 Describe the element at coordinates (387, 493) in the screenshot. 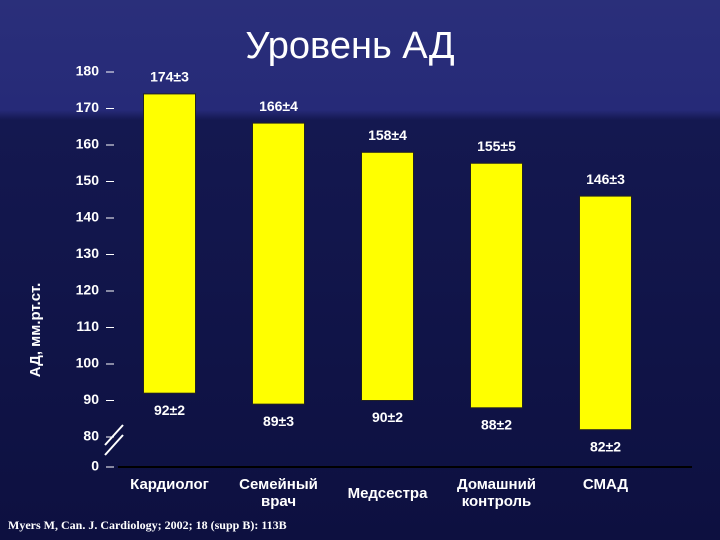

I see `x-tick-label: Медсестра` at that location.